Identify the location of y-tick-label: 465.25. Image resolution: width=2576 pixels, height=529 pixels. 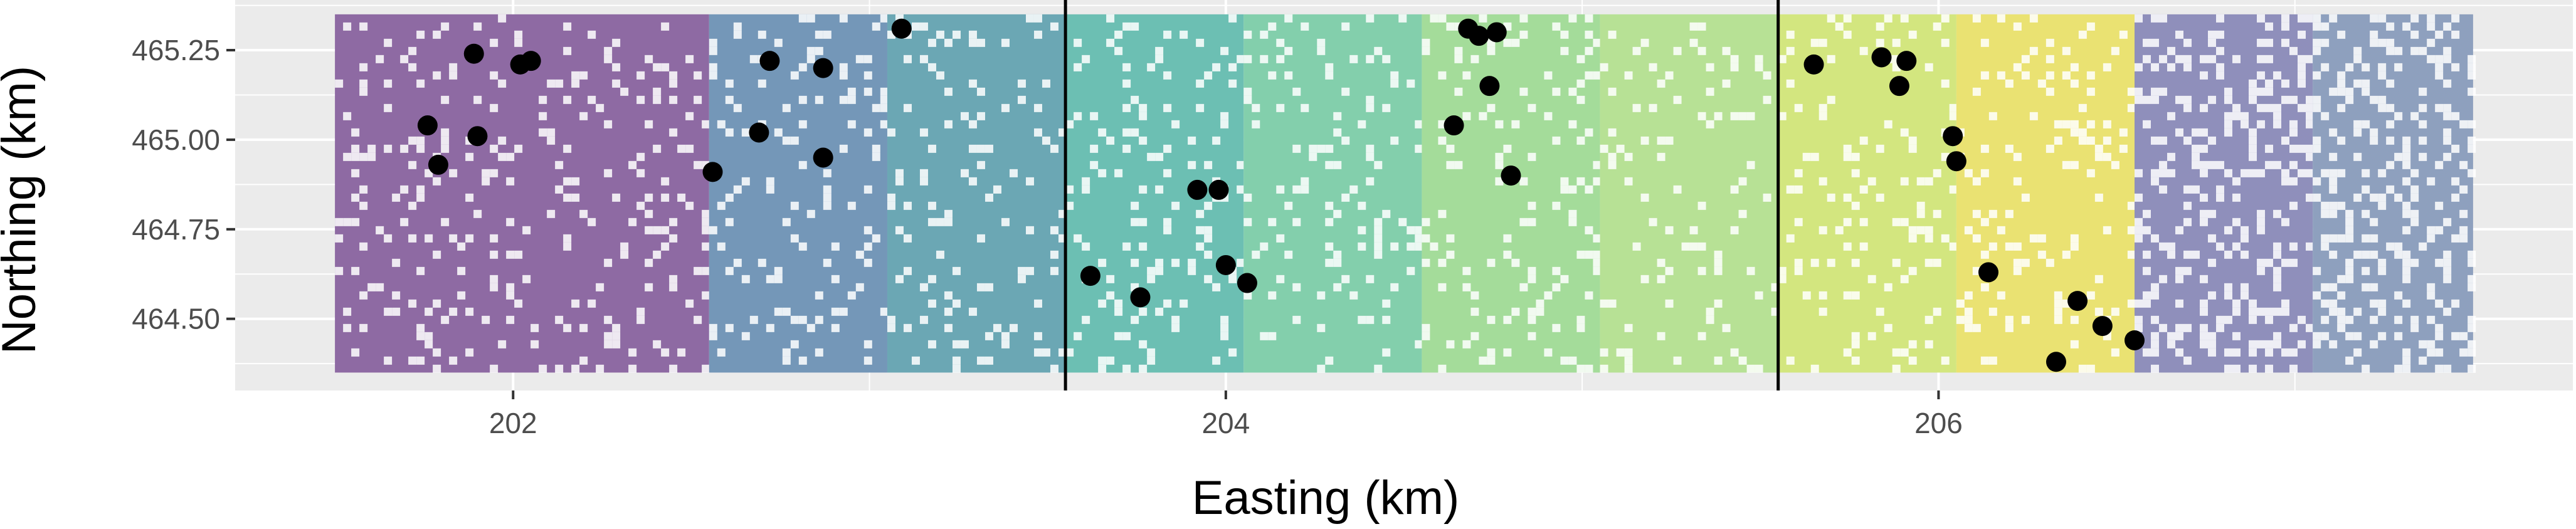
(176, 50).